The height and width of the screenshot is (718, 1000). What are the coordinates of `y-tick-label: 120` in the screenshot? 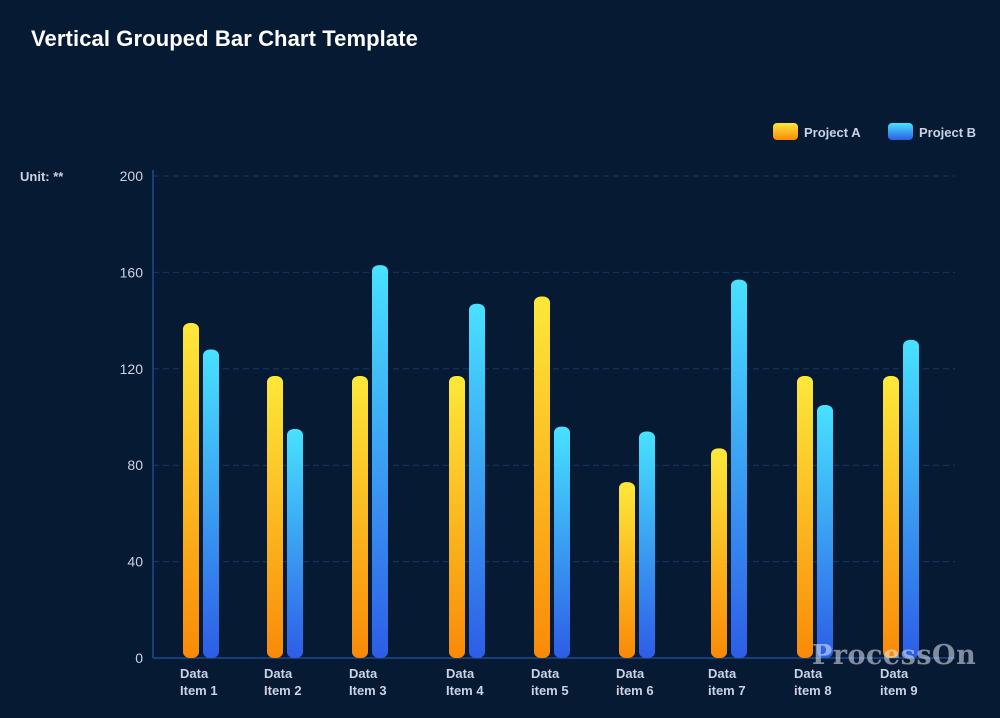 It's located at (132, 369).